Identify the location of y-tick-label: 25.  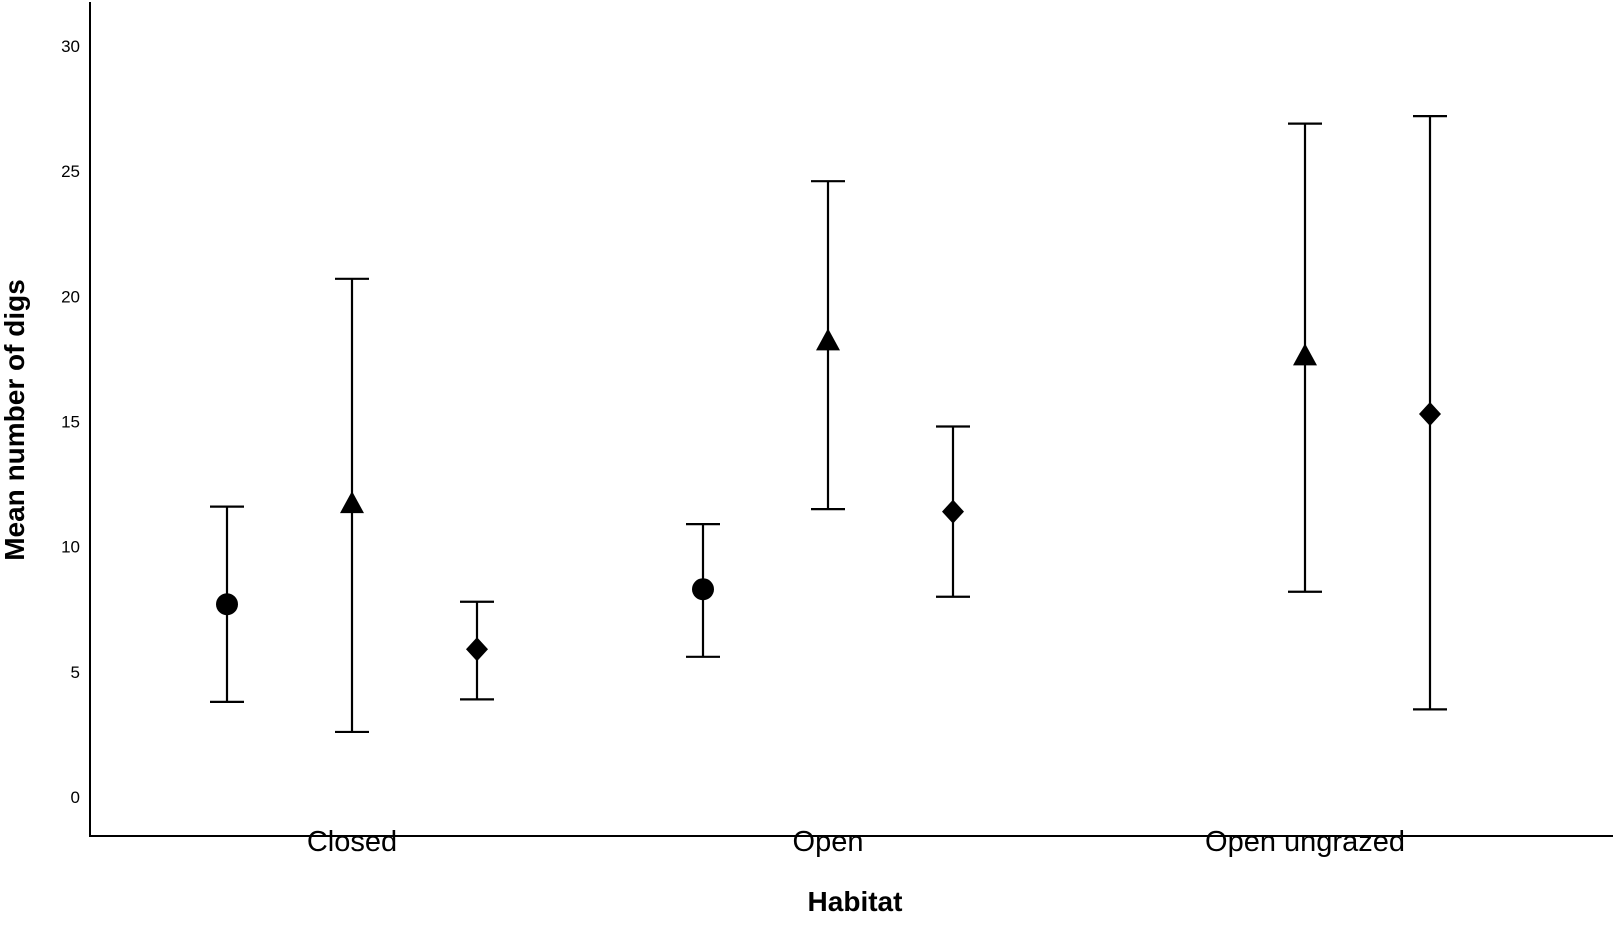
(70, 171).